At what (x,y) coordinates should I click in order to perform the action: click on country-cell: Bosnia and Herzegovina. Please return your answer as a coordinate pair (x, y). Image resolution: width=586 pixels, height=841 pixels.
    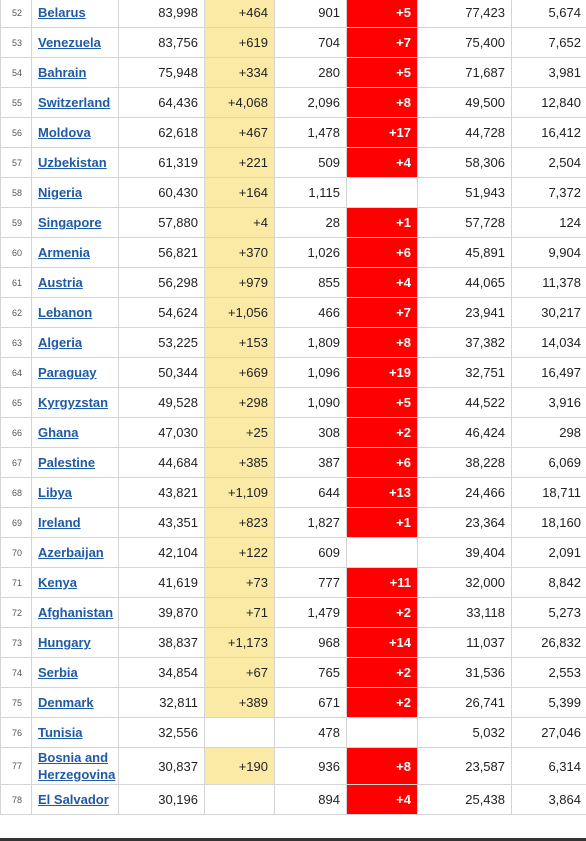
    Looking at the image, I should click on (75, 766).